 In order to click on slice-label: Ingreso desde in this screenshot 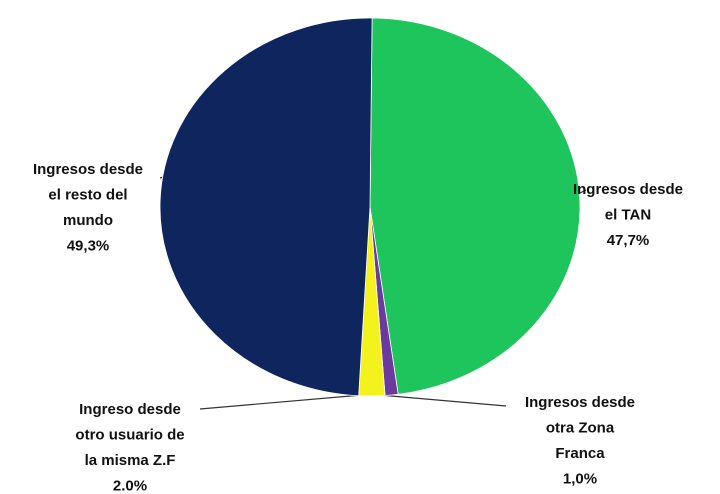, I will do `click(130, 409)`.